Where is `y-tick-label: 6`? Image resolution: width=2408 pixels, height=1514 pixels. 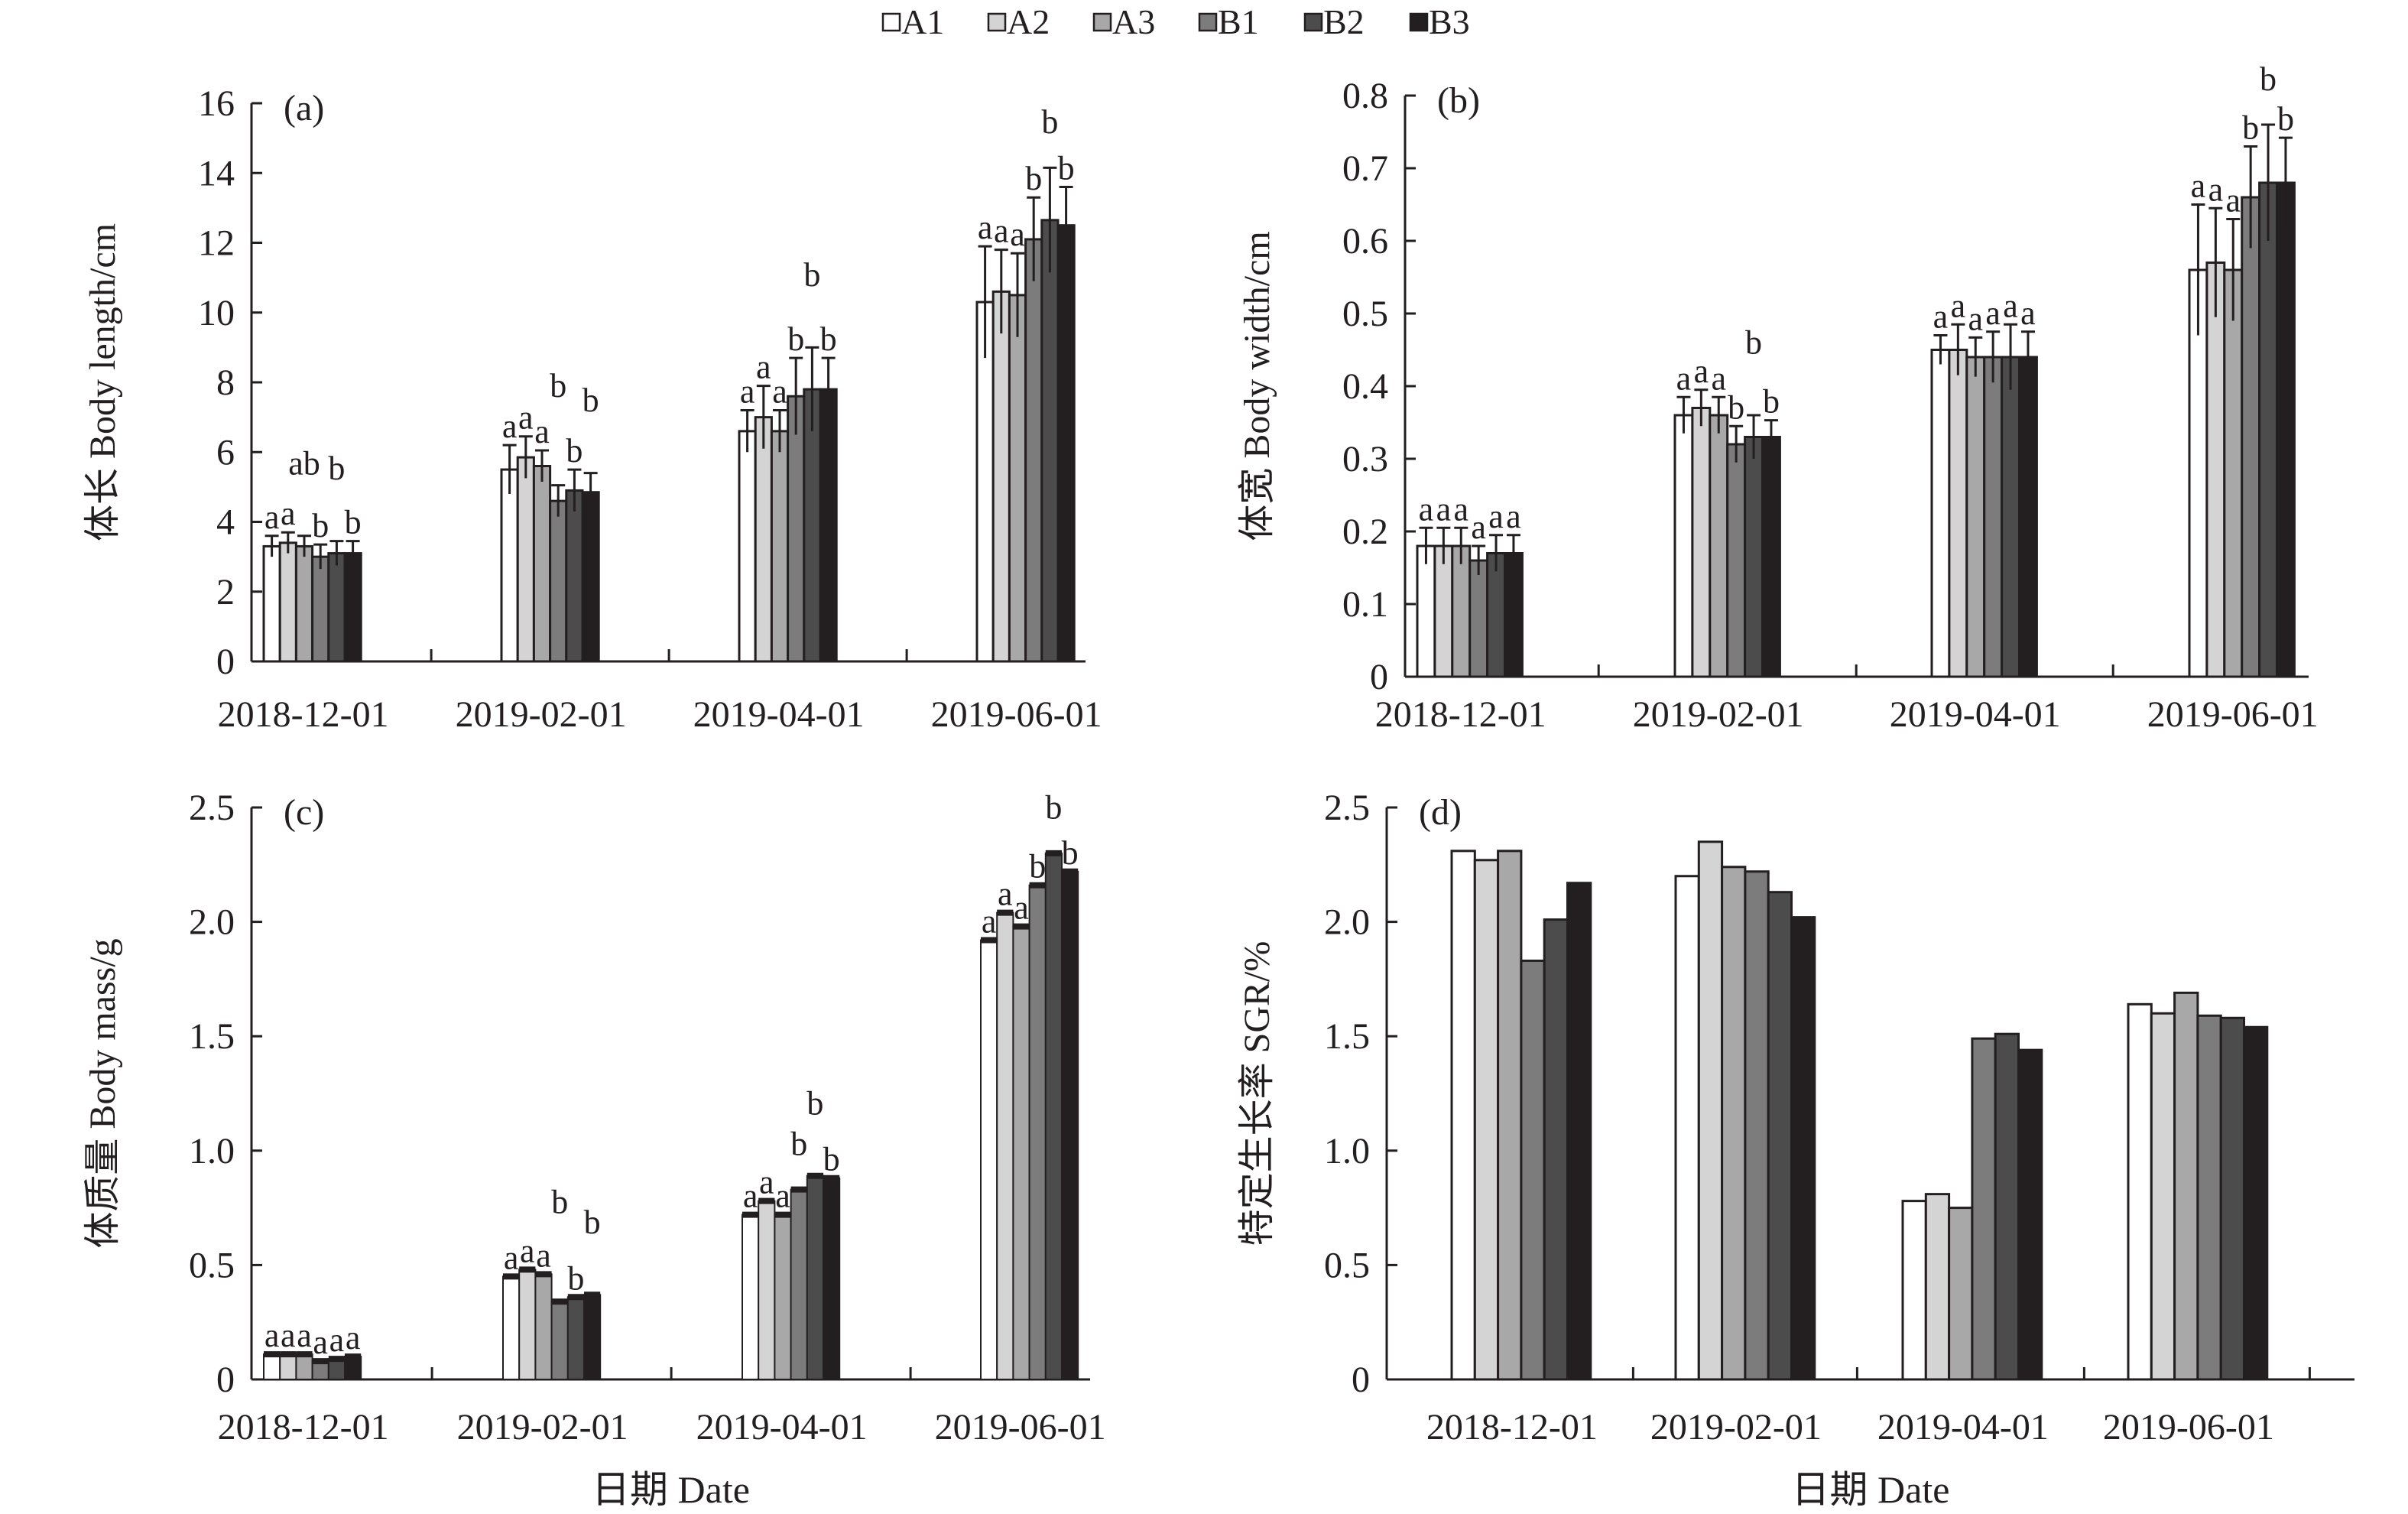
y-tick-label: 6 is located at coordinates (226, 452).